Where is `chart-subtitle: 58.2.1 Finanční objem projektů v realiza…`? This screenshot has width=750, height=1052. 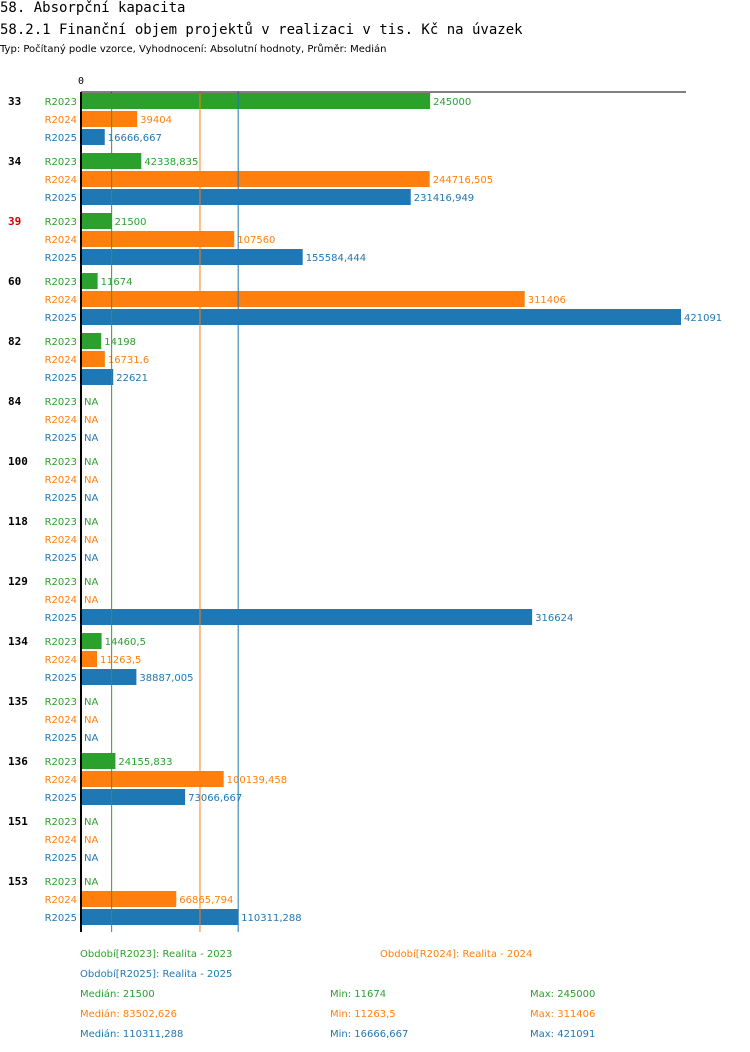
chart-subtitle: 58.2.1 Finanční objem projektů v realiza… is located at coordinates (261, 30).